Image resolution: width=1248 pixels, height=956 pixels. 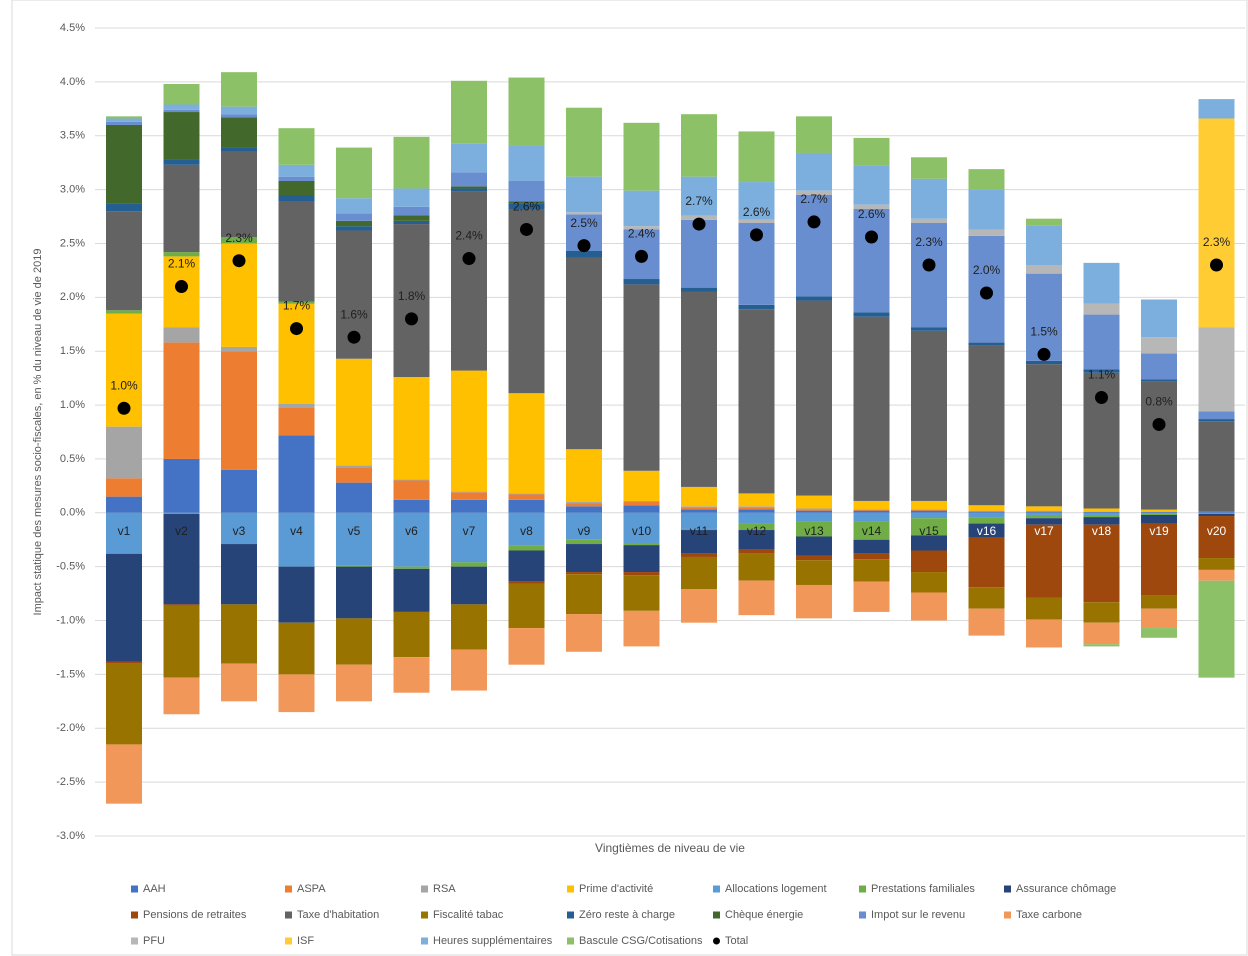 What do you see at coordinates (770, 889) in the screenshot?
I see `legend-item: Allocations logement` at bounding box center [770, 889].